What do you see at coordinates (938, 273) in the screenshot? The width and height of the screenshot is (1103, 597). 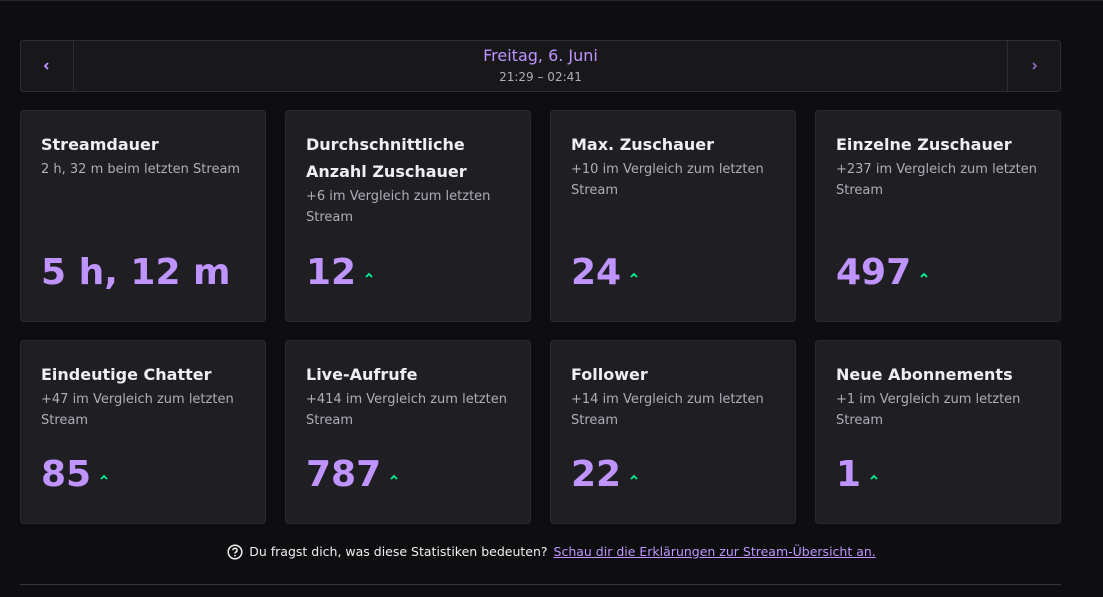 I see `card-value-row: 497` at bounding box center [938, 273].